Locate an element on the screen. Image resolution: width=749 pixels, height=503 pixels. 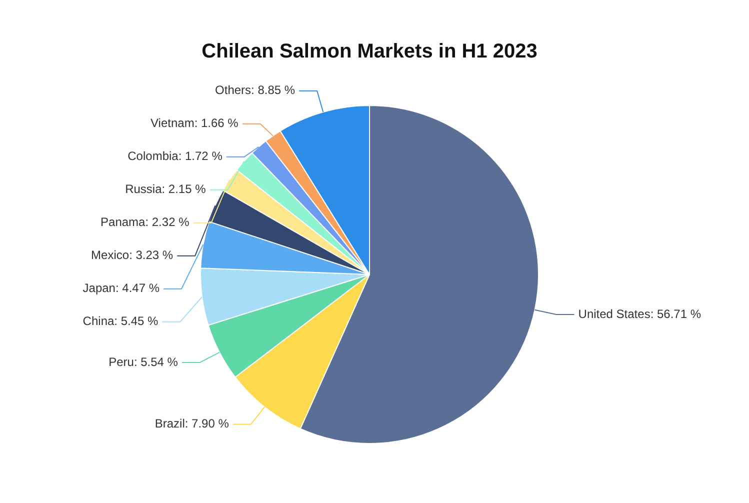
slice-label: Panama: 2.32 % is located at coordinates (145, 222).